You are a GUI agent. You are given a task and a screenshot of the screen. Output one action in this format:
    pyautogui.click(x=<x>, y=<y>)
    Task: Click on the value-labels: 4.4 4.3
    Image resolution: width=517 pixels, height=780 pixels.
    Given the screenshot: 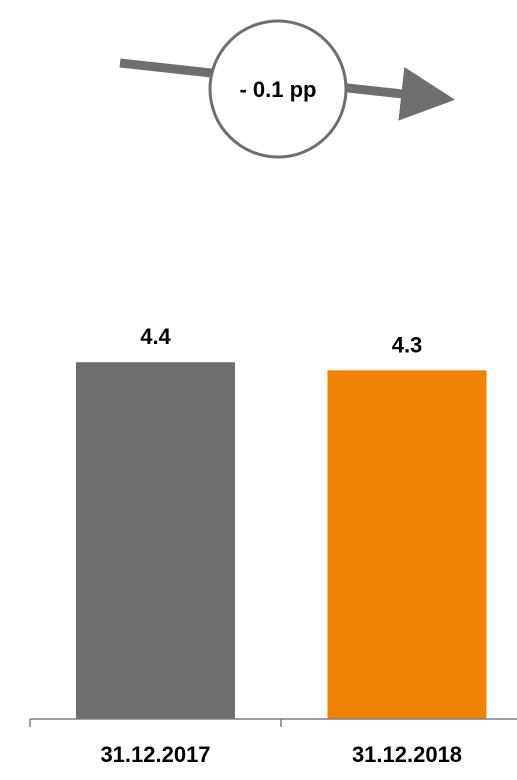 What is the action you would take?
    pyautogui.click(x=281, y=340)
    